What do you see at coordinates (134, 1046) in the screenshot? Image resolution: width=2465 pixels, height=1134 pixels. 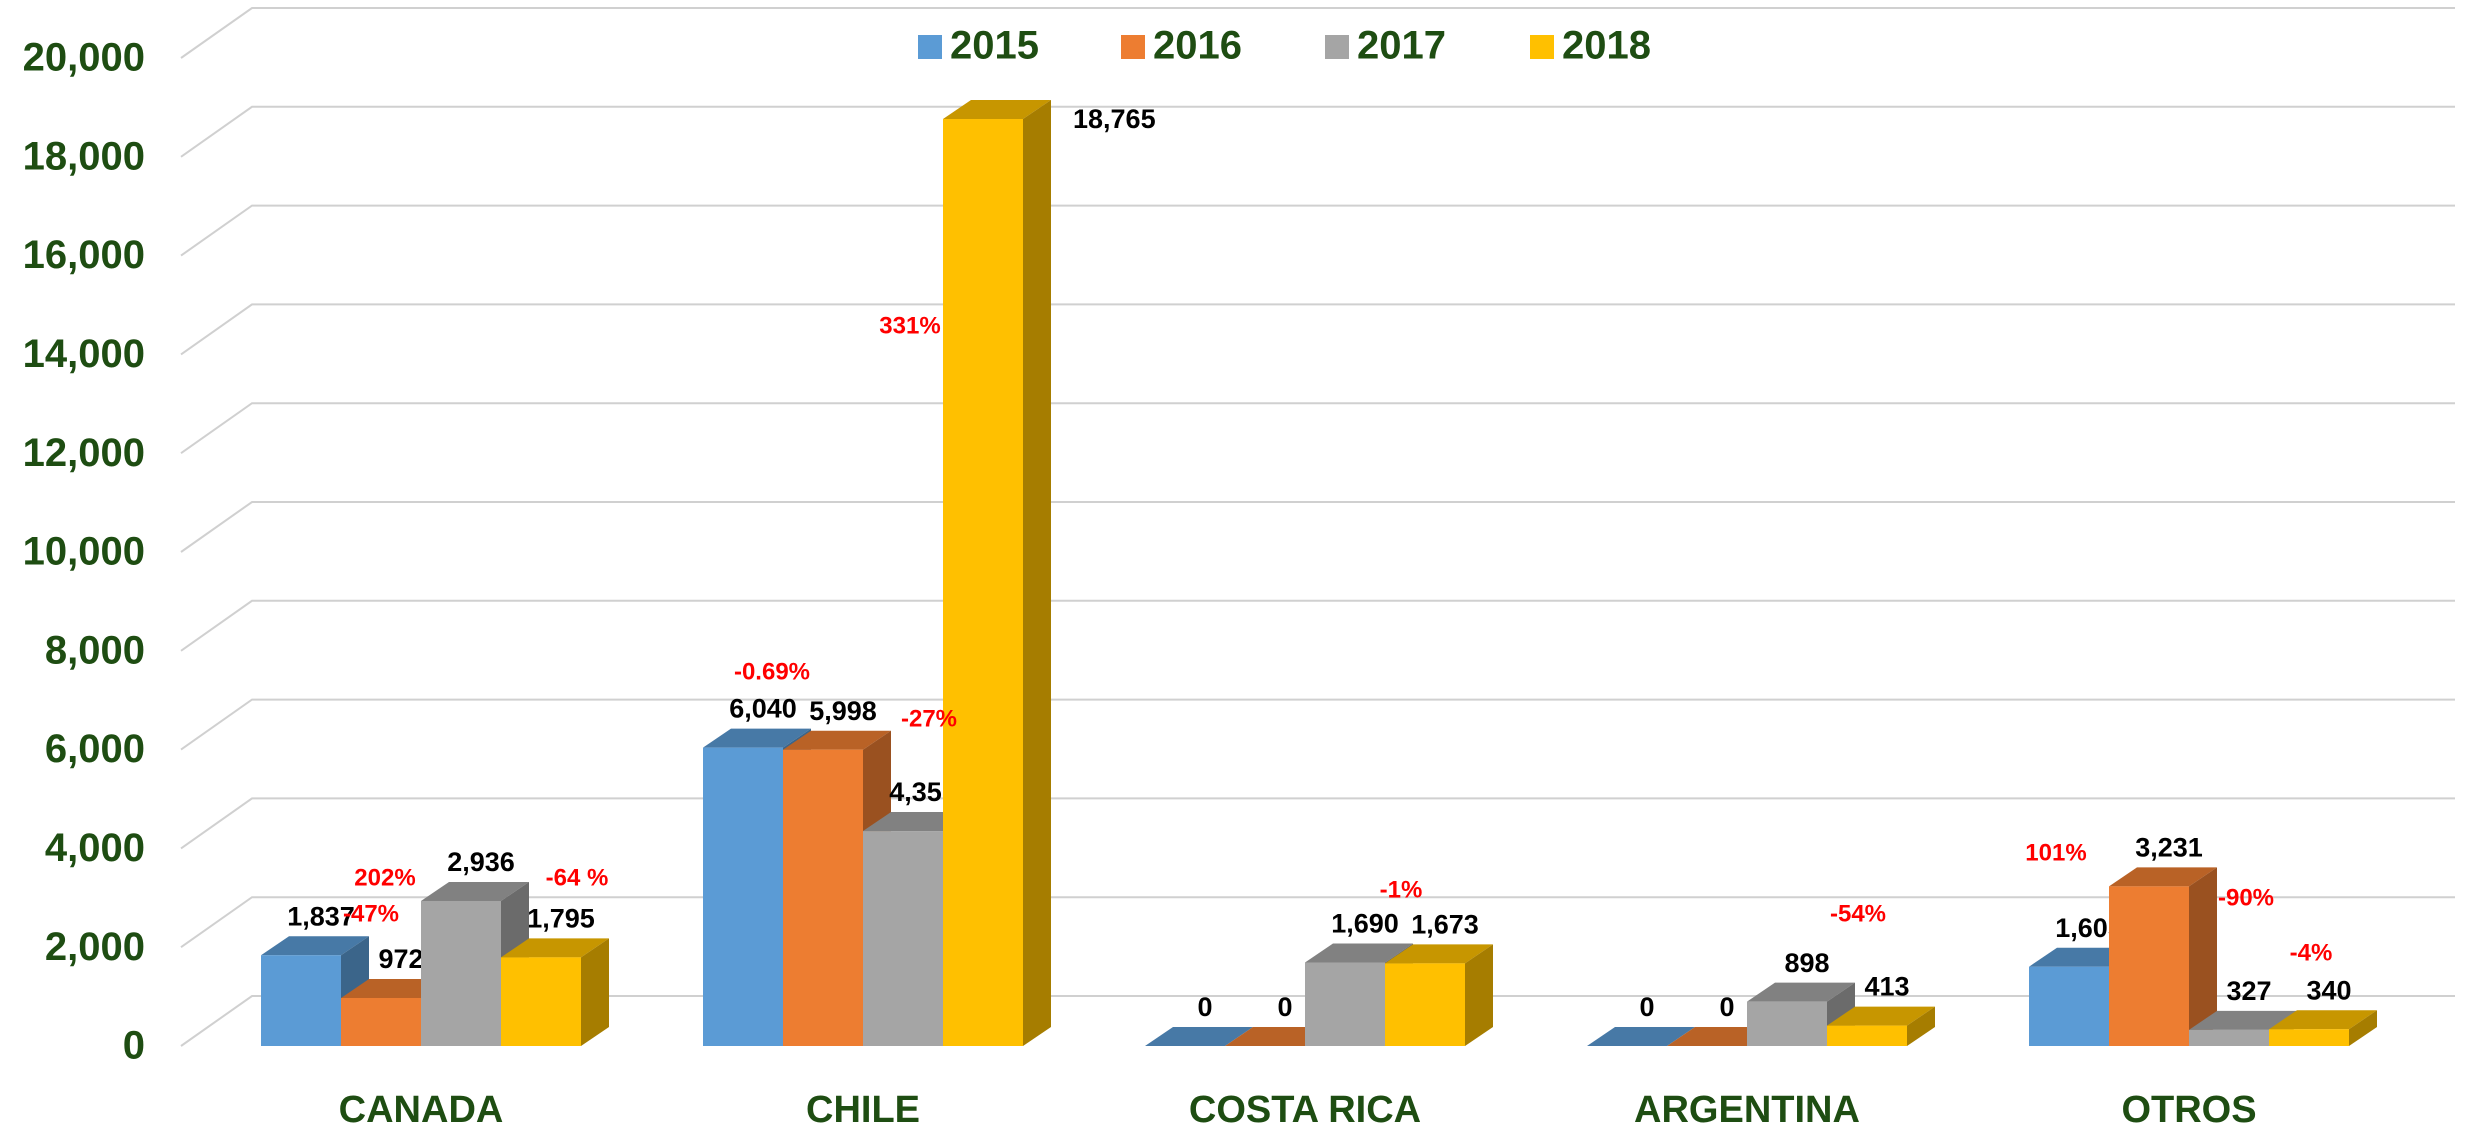 I see `y-tick-label: 0` at bounding box center [134, 1046].